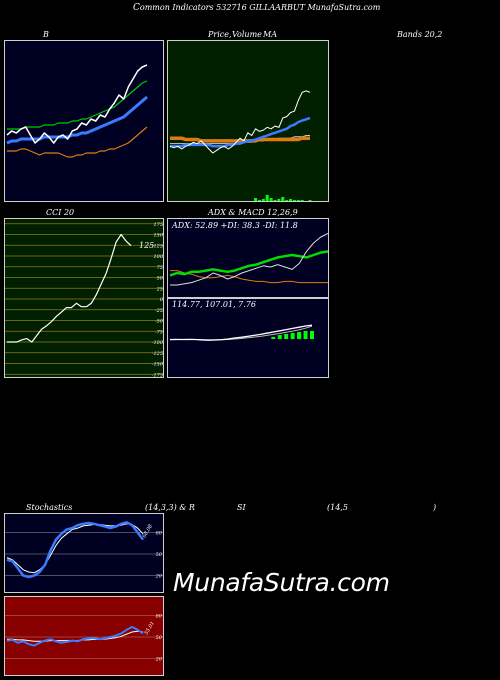 Image resolution: width=500 pixels, height=680 pixels. I want to click on ma-orange-line, so click(240, 139).